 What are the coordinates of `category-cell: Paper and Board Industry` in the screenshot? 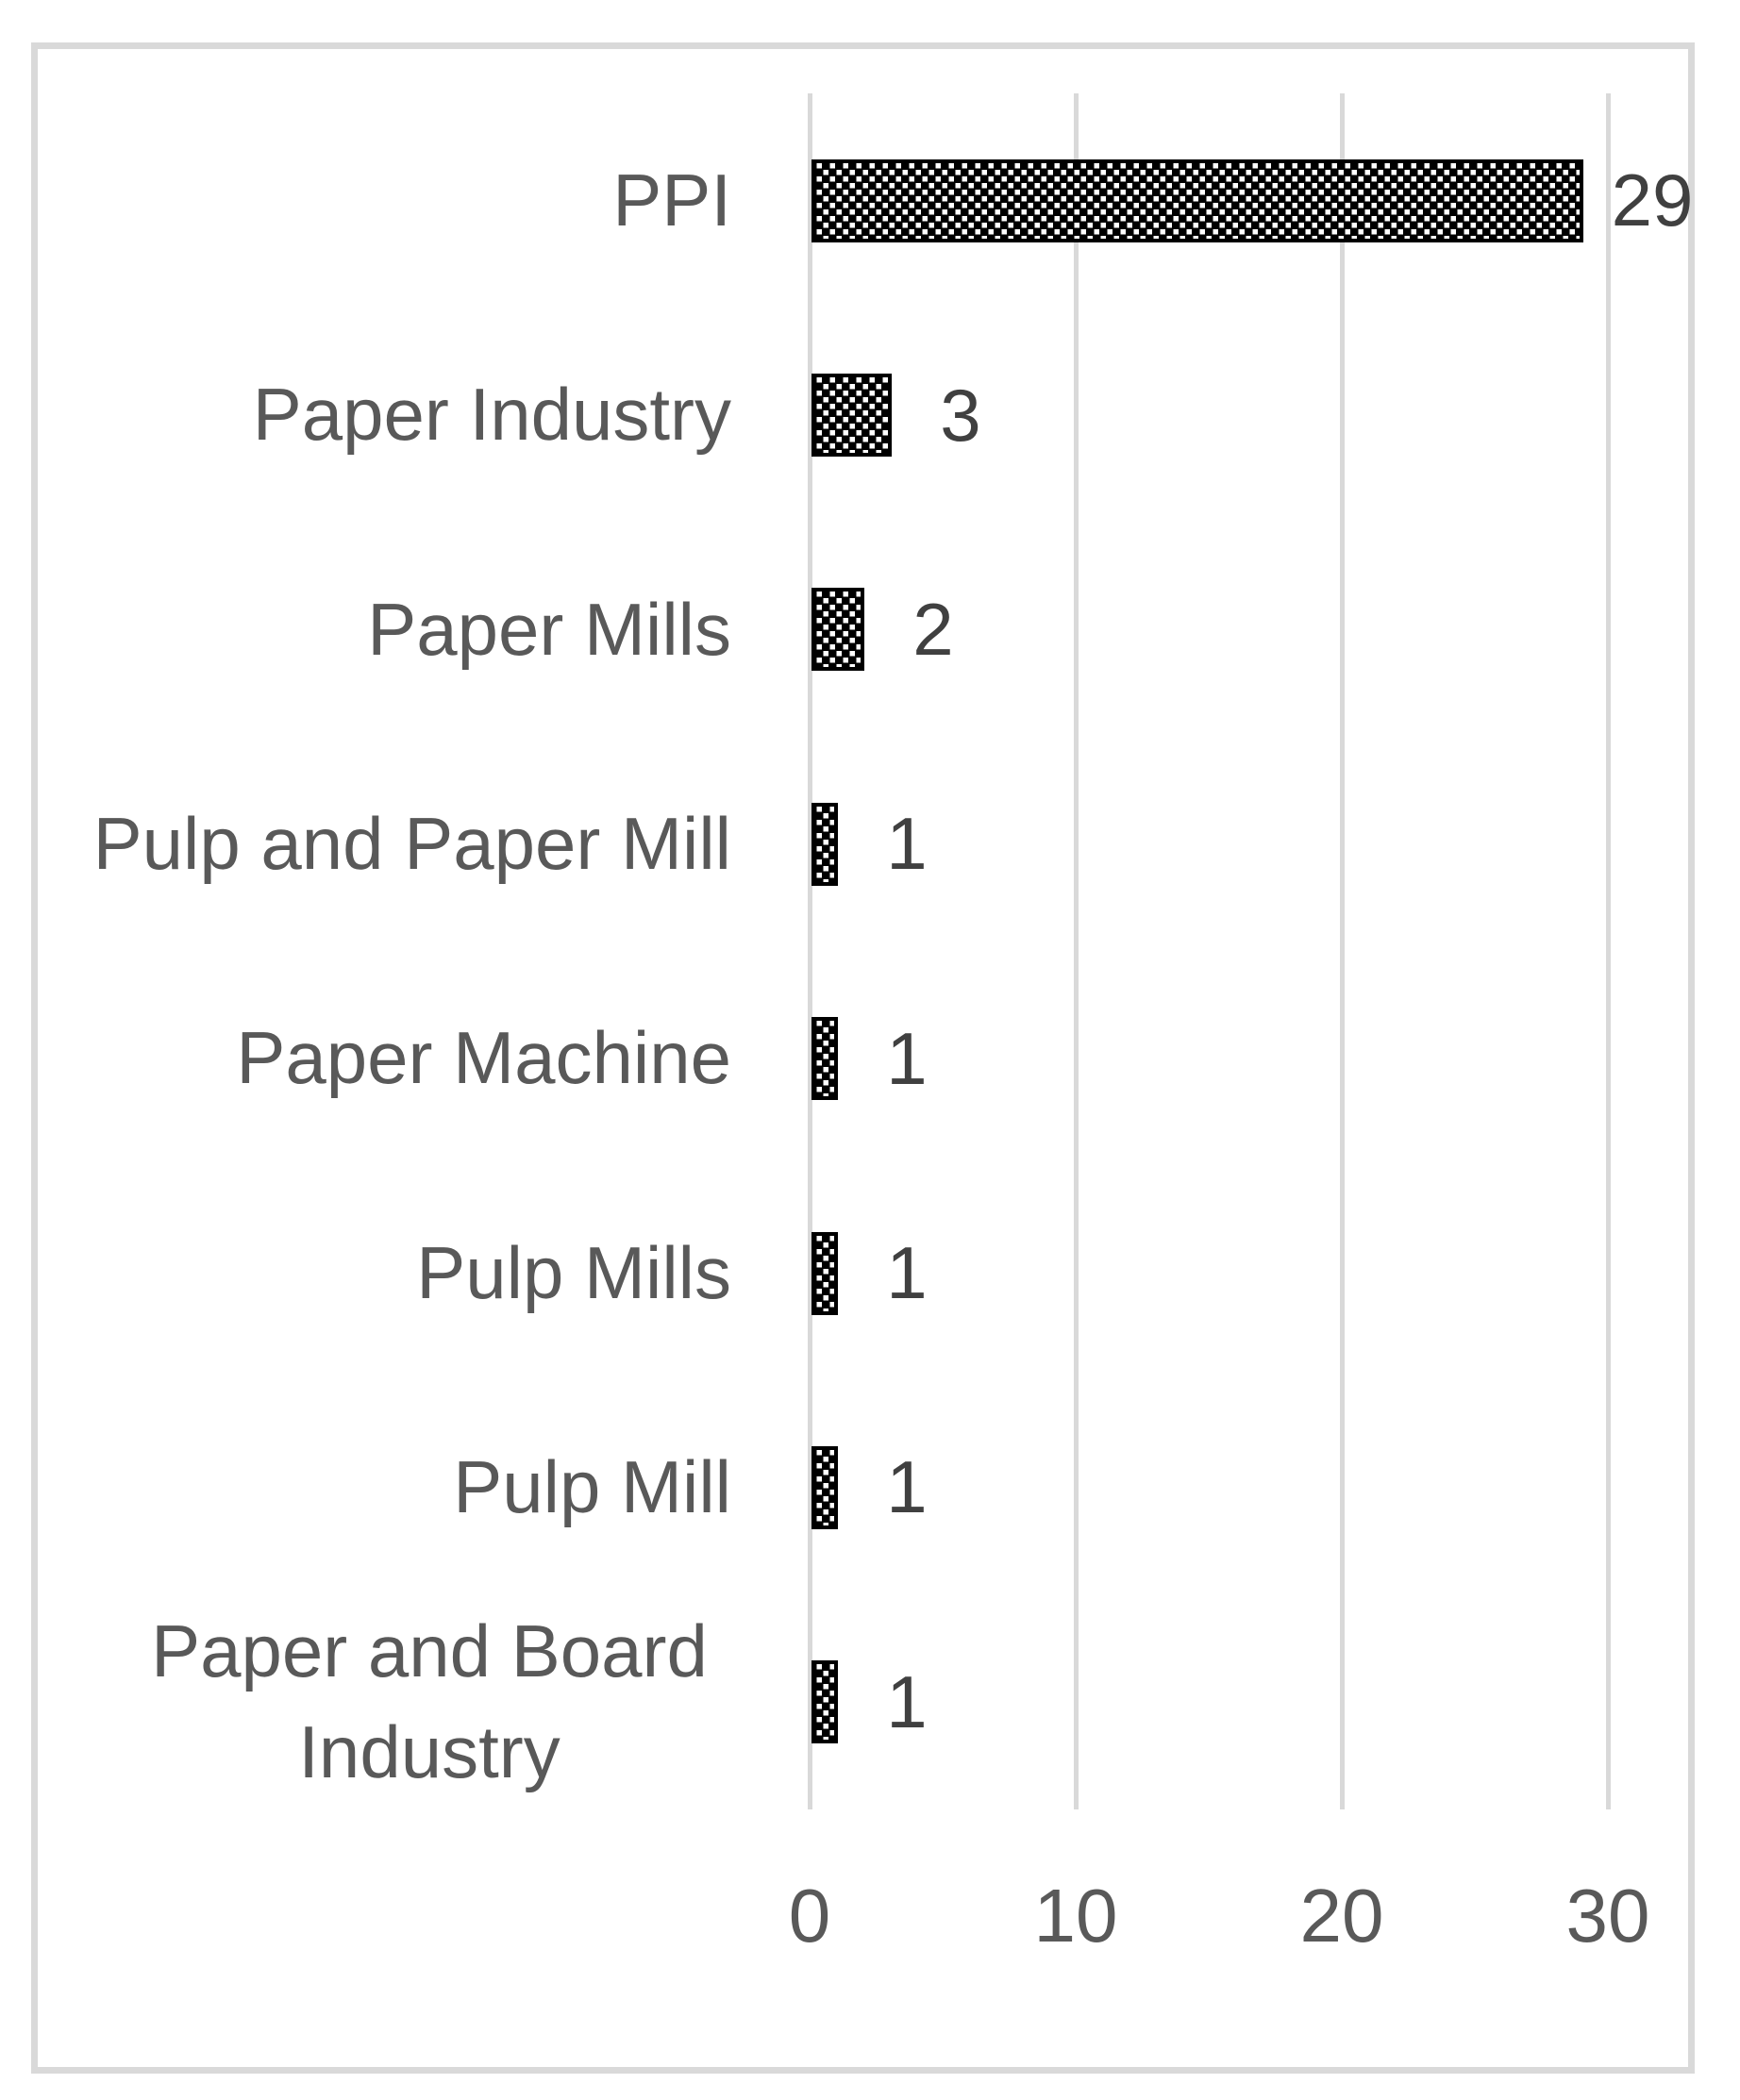 It's located at (382, 1702).